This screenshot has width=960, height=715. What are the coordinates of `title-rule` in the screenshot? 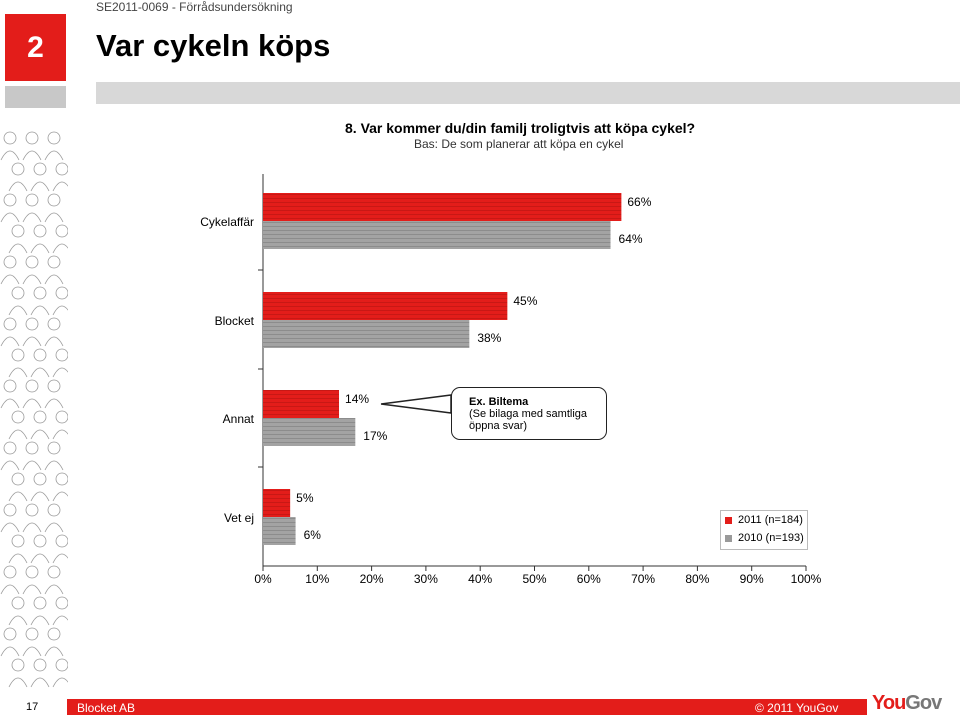 It's located at (528, 93).